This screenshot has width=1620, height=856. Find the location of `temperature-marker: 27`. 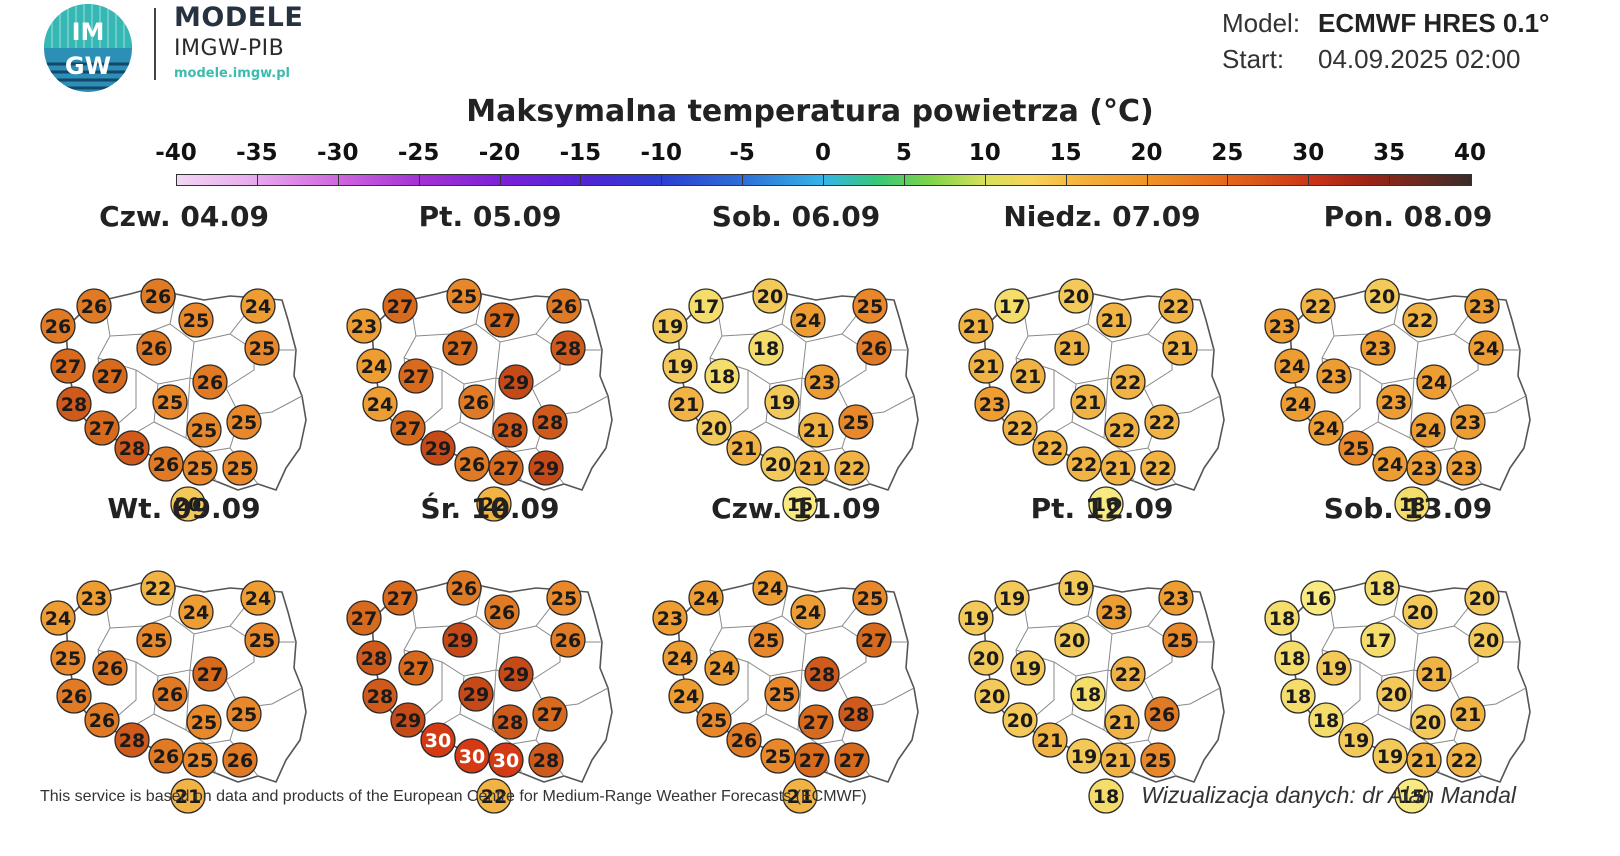

temperature-marker: 27 is located at coordinates (460, 348).